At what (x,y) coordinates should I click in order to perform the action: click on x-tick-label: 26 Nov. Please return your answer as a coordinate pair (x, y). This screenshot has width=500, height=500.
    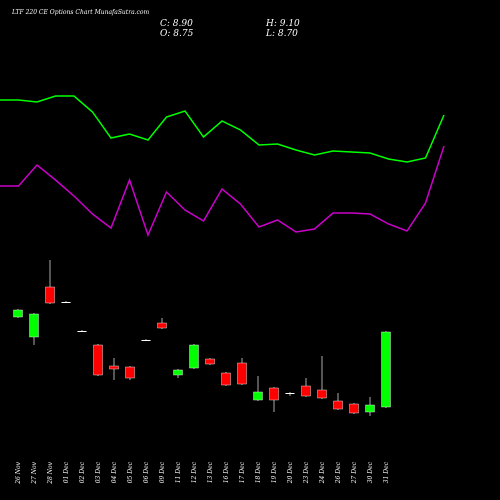
    Looking at the image, I should click on (18, 472).